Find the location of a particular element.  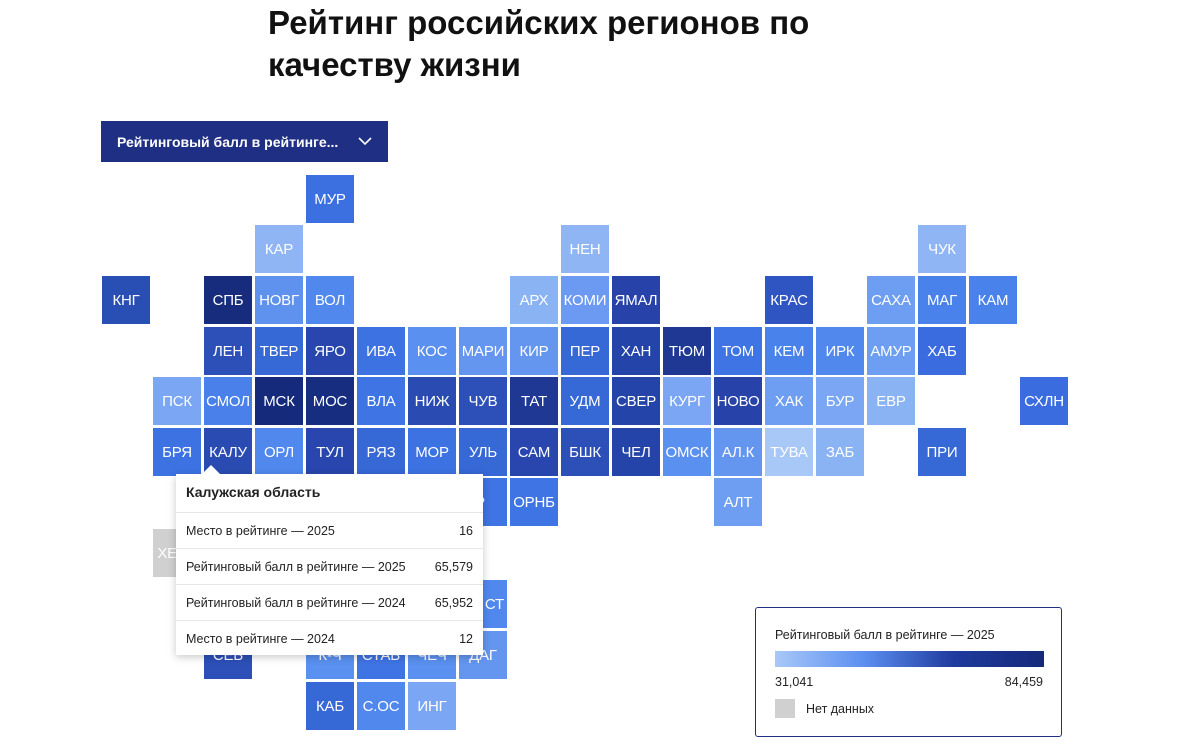

region-tile: НОВГ is located at coordinates (279, 300).